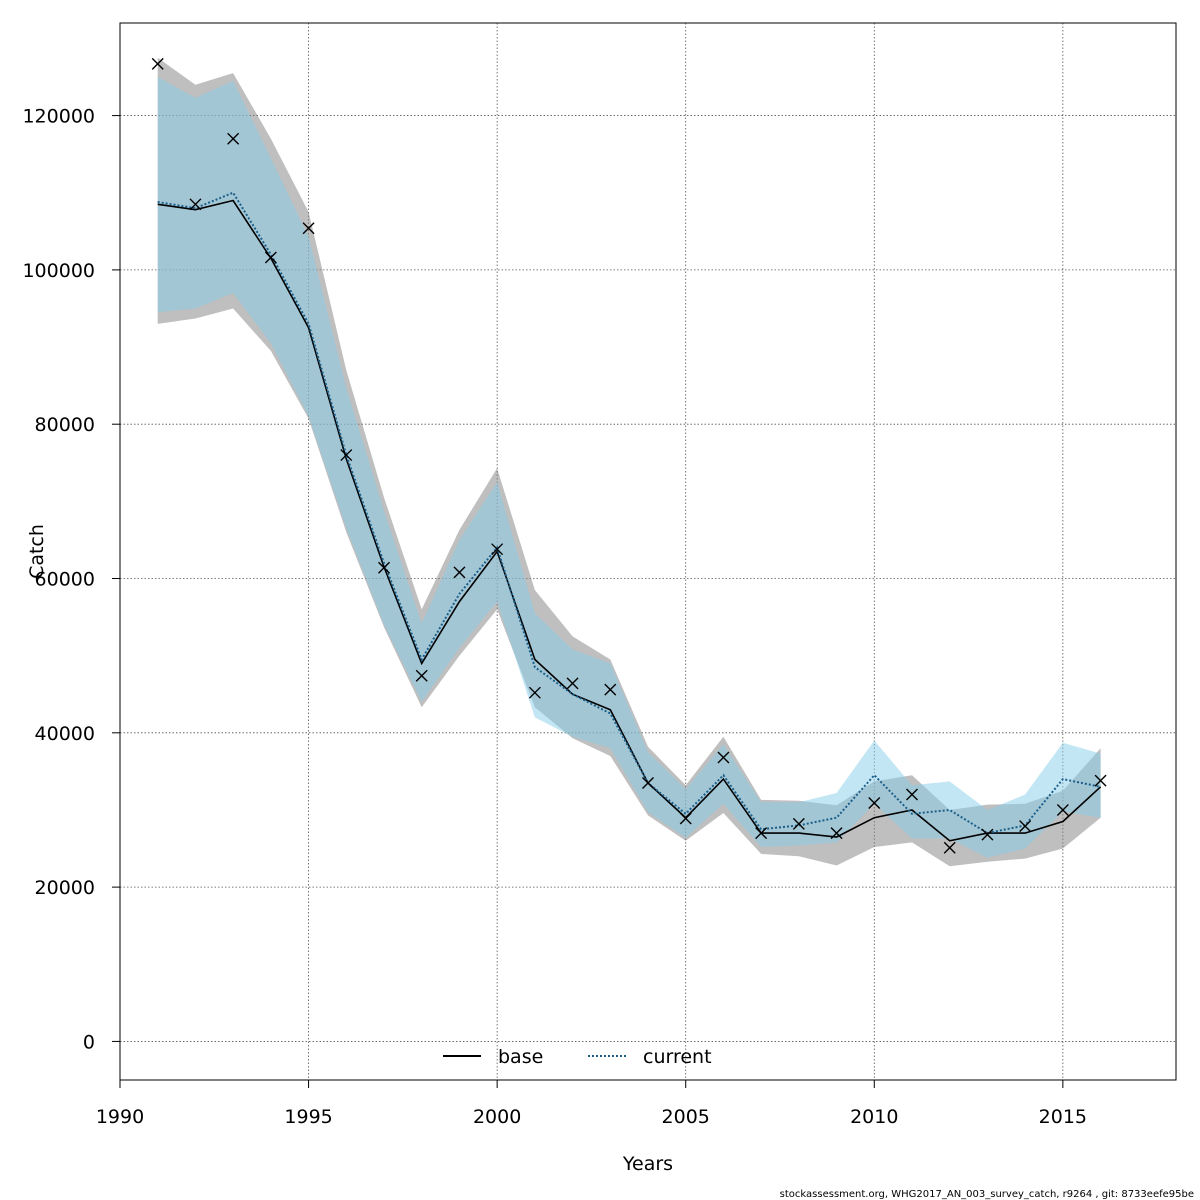 Image resolution: width=1200 pixels, height=1200 pixels. What do you see at coordinates (65, 734) in the screenshot?
I see `y-tick-label: 40000` at bounding box center [65, 734].